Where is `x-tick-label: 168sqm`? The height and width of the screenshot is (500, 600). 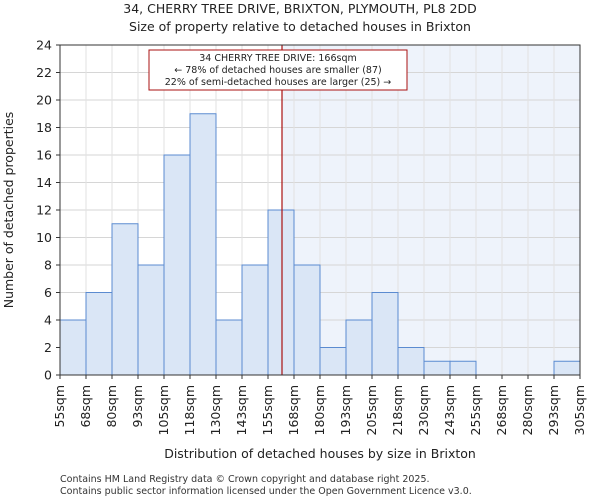 x-tick-label: 168sqm is located at coordinates (293, 410).